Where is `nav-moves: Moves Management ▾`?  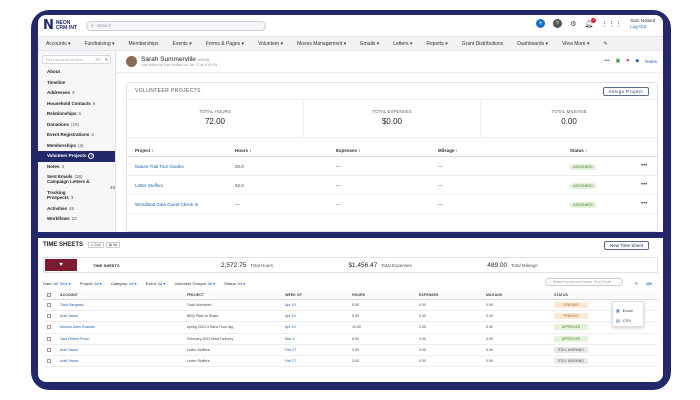
nav-moves: Moves Management ▾ is located at coordinates (322, 43).